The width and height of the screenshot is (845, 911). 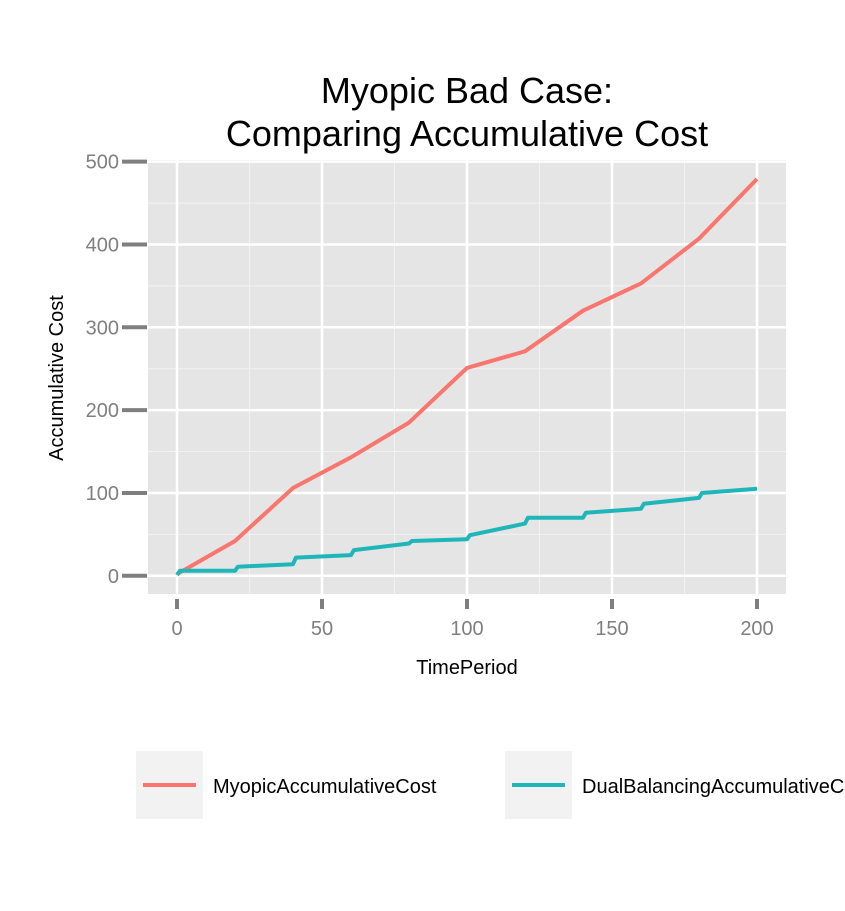 I want to click on y-axis-ticks: 0 100 200 300 400 500, so click(x=116, y=370).